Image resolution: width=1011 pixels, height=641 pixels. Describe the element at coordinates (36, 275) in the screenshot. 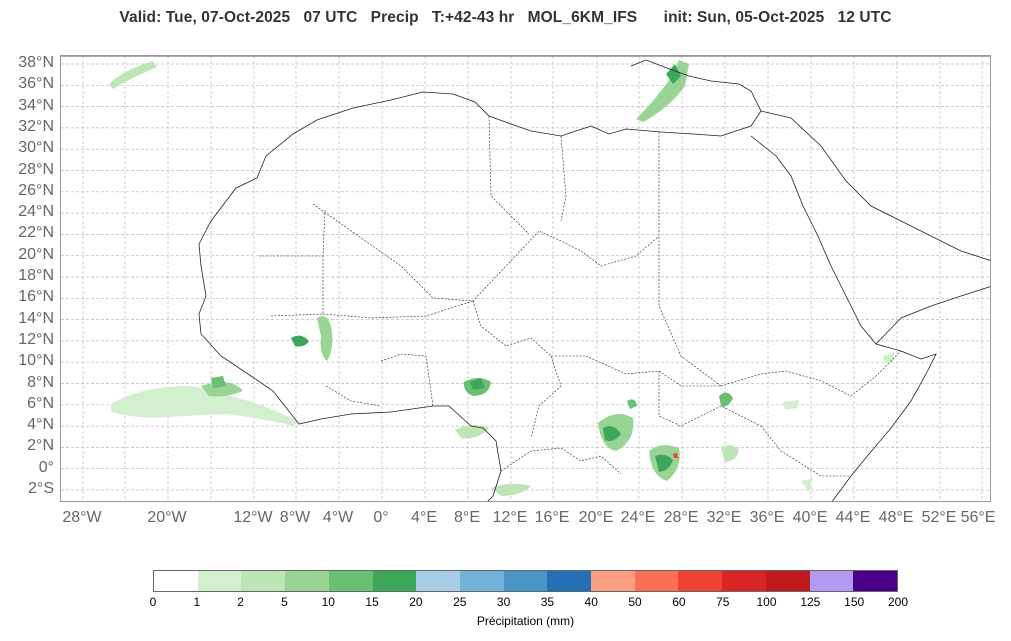

I see `lat-tick-label: 18°N` at that location.